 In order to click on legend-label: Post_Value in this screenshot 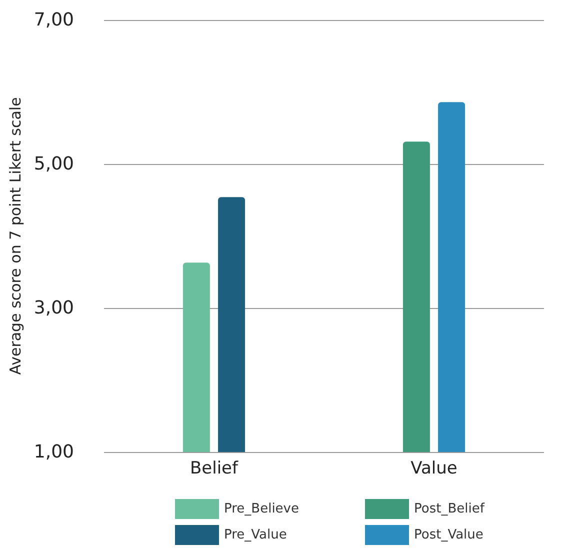, I will do `click(449, 535)`.